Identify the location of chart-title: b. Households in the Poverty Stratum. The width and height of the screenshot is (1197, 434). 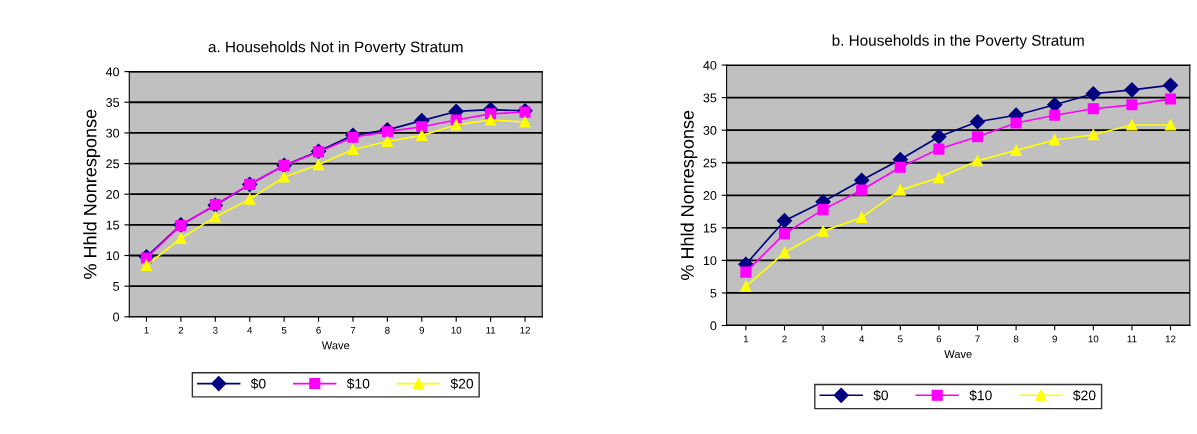
(958, 41).